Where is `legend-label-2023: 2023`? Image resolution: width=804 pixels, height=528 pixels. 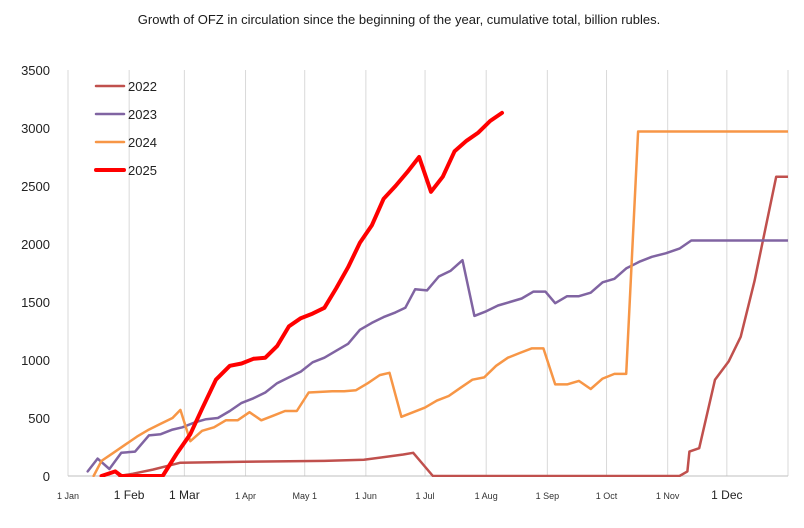 legend-label-2023: 2023 is located at coordinates (142, 114).